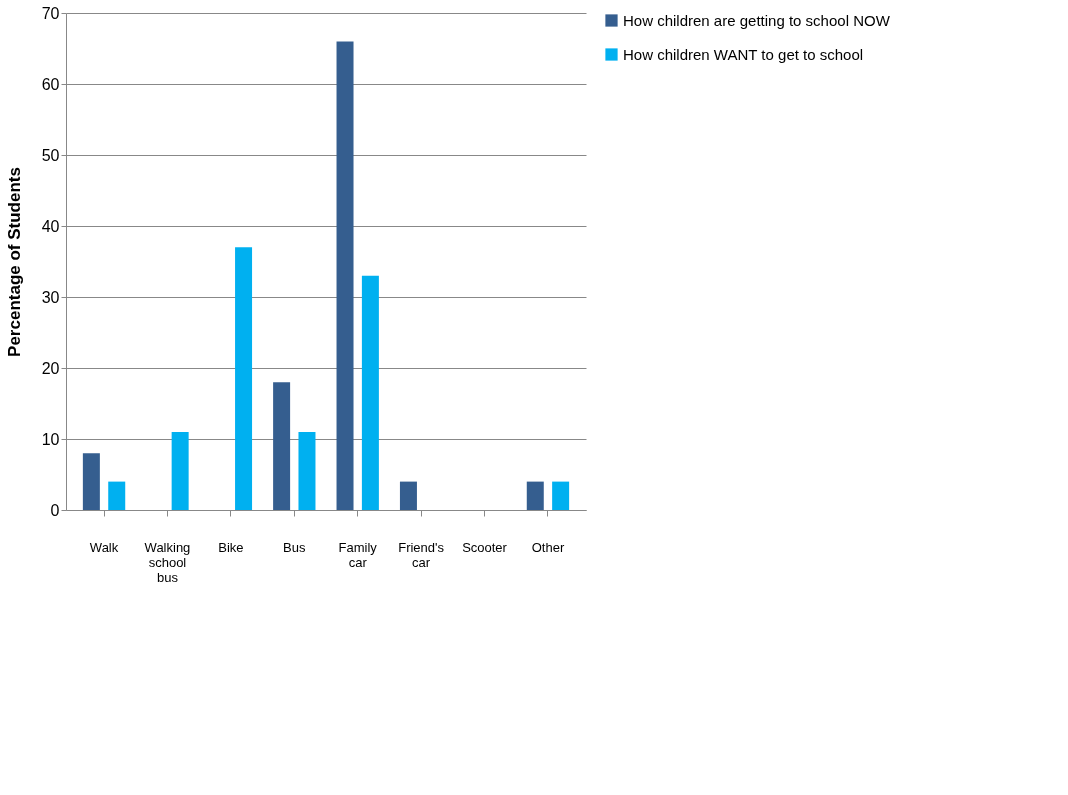 The image size is (1068, 795). Describe the element at coordinates (421, 554) in the screenshot. I see `x-tick-label: Friend's car` at that location.